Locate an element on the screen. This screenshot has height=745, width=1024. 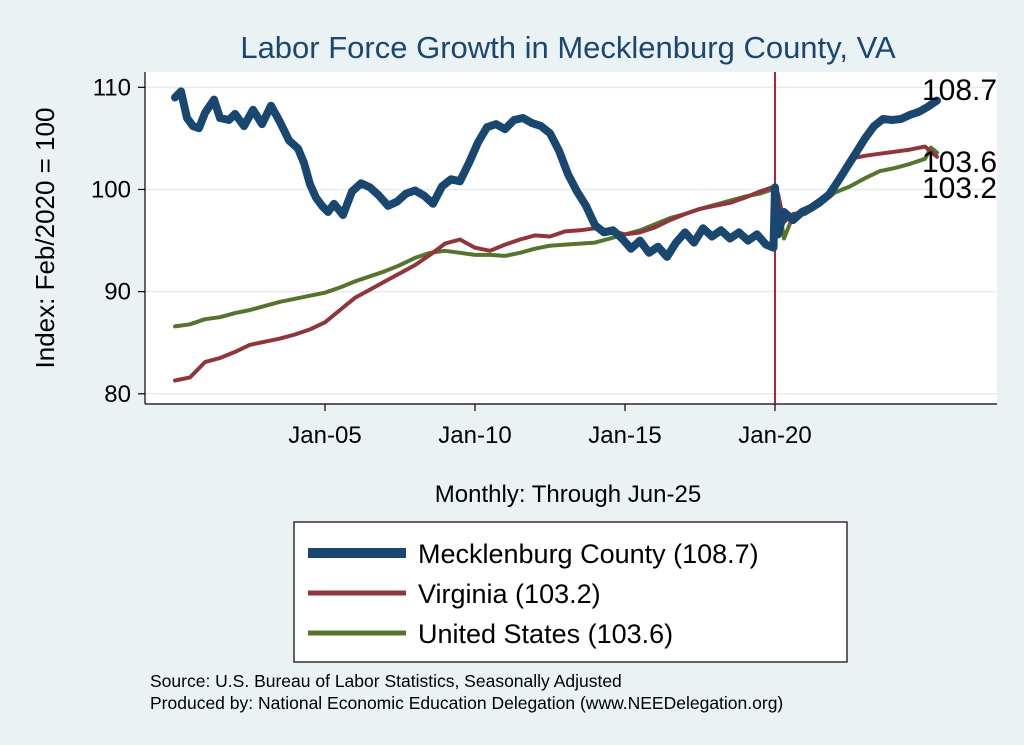
x-tick-label-jan-05: Jan-05 is located at coordinates (324, 435).